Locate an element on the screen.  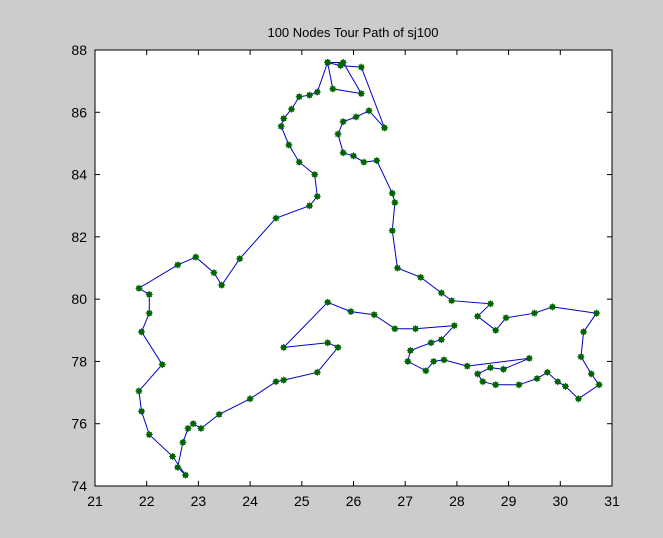
x-tick-label: 25 is located at coordinates (302, 501).